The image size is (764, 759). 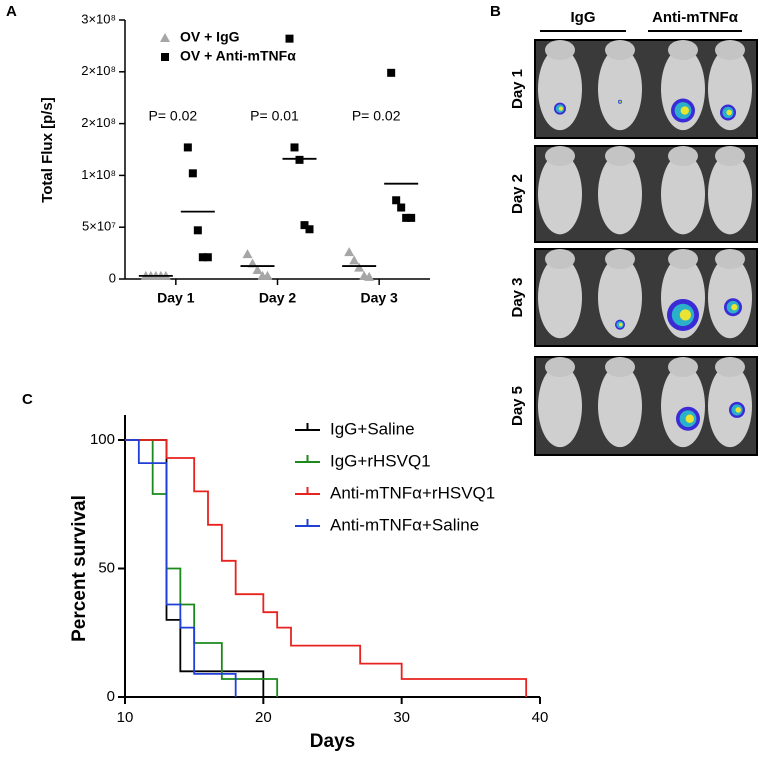 What do you see at coordinates (380, 460) in the screenshot?
I see `legend-label: IgG+rHSVQ1` at bounding box center [380, 460].